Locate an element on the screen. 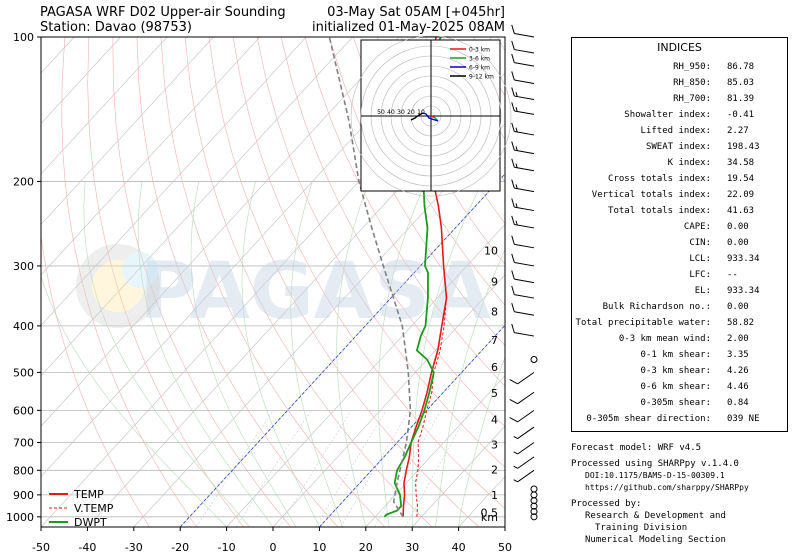 The width and height of the screenshot is (802, 560). height-label: 5 is located at coordinates (494, 393).